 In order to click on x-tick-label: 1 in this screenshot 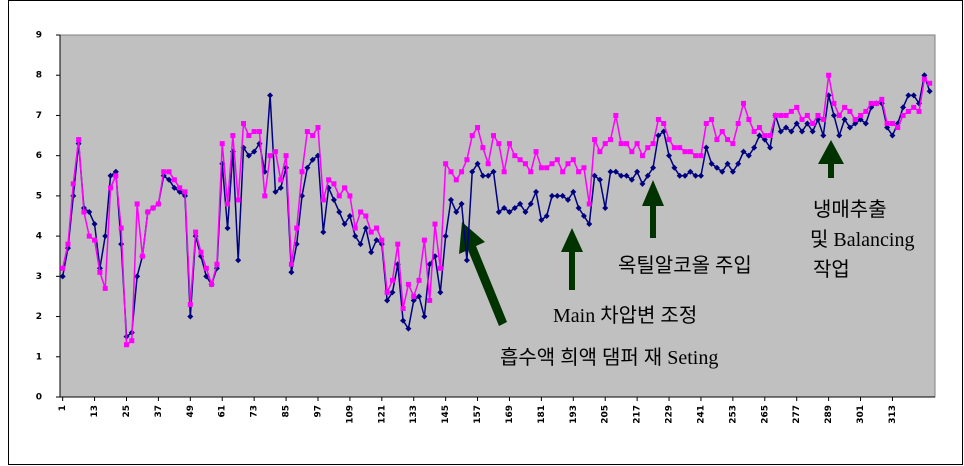, I will do `click(63, 408)`.